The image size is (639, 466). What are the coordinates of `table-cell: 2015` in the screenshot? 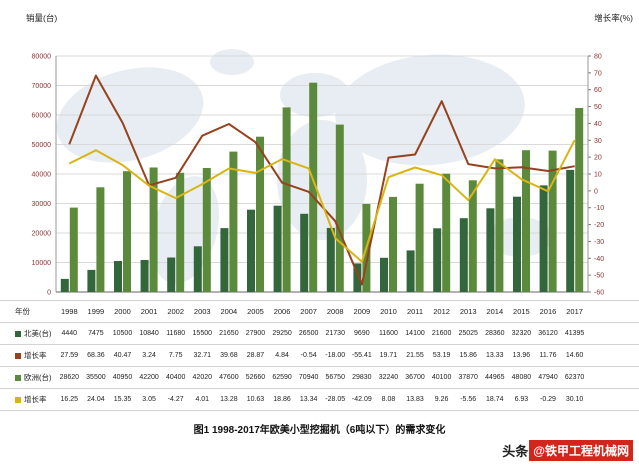 It's located at (521, 311).